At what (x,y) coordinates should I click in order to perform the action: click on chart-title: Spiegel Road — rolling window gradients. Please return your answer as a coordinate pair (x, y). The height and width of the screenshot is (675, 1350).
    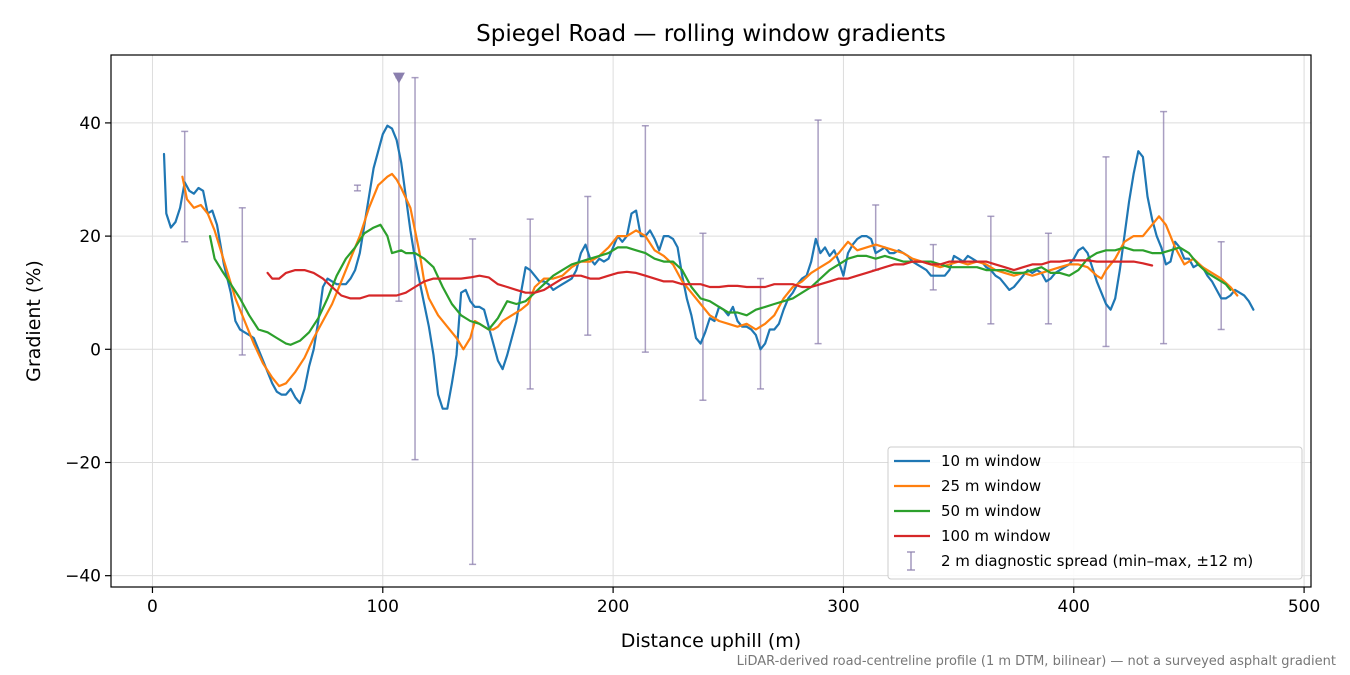
    Looking at the image, I should click on (711, 34).